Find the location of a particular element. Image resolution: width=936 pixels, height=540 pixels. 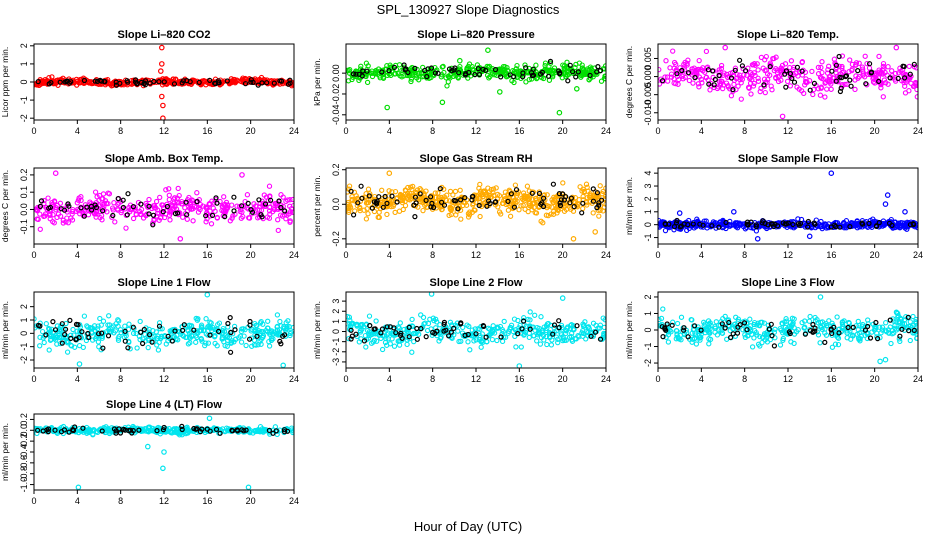

y-tick-label: 3 is located at coordinates (336, 301).